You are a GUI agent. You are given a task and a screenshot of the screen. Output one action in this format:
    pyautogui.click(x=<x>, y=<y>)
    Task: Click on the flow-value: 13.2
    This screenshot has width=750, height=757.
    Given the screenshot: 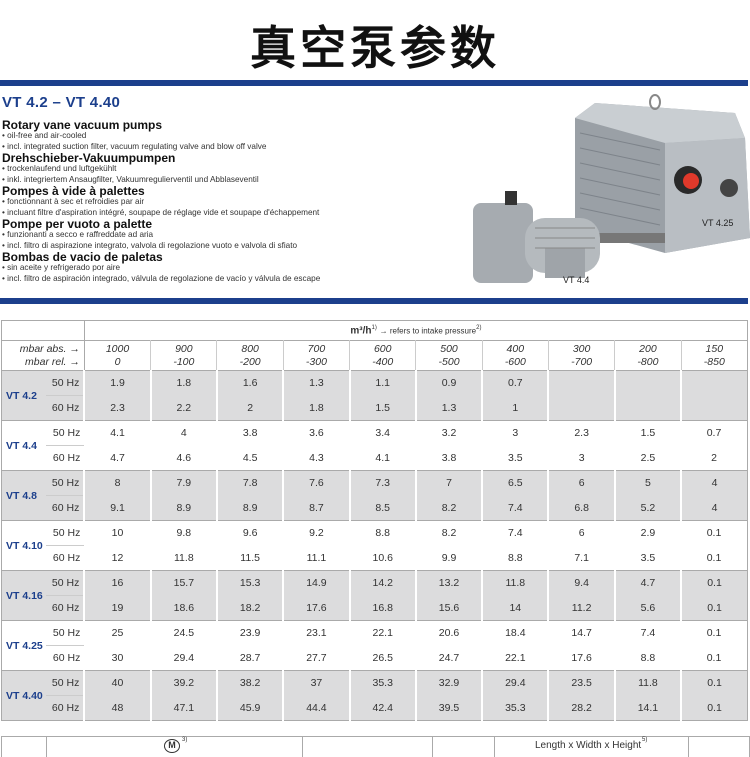 What is the action you would take?
    pyautogui.click(x=448, y=583)
    